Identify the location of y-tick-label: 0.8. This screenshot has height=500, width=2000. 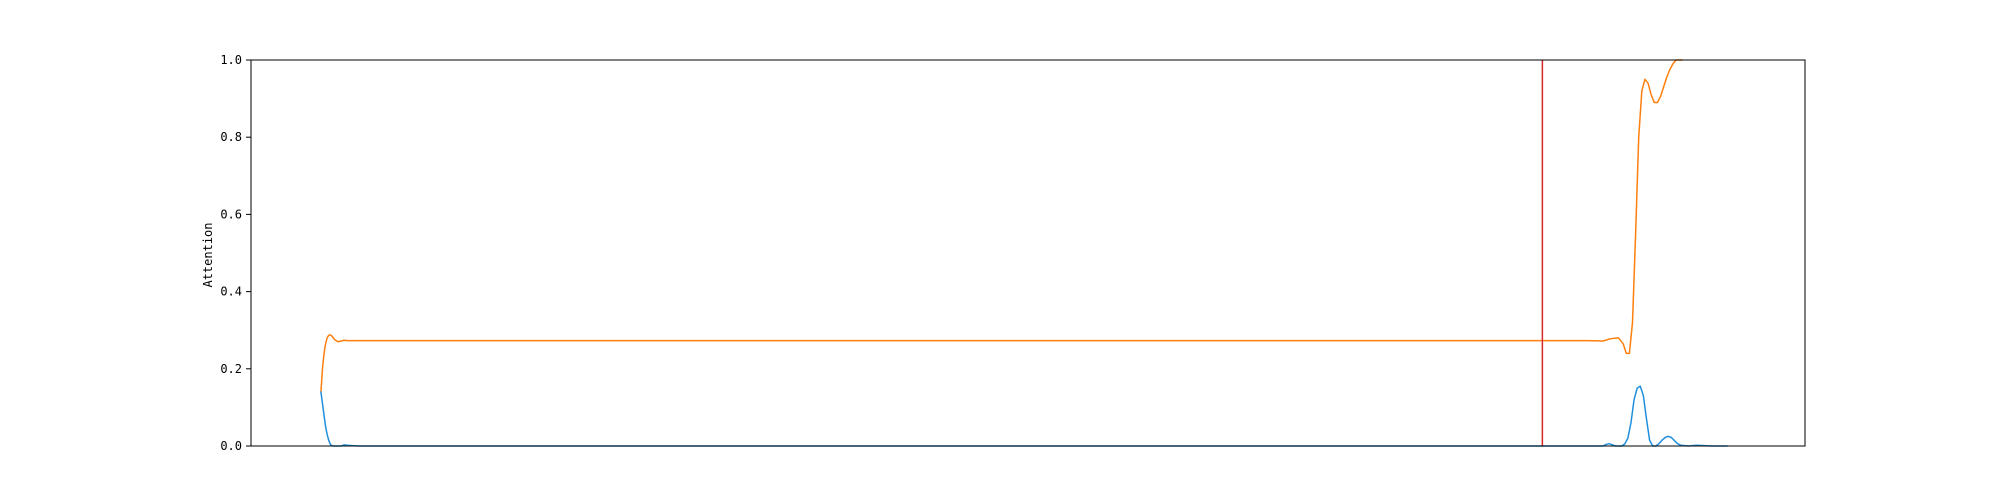
(231, 137).